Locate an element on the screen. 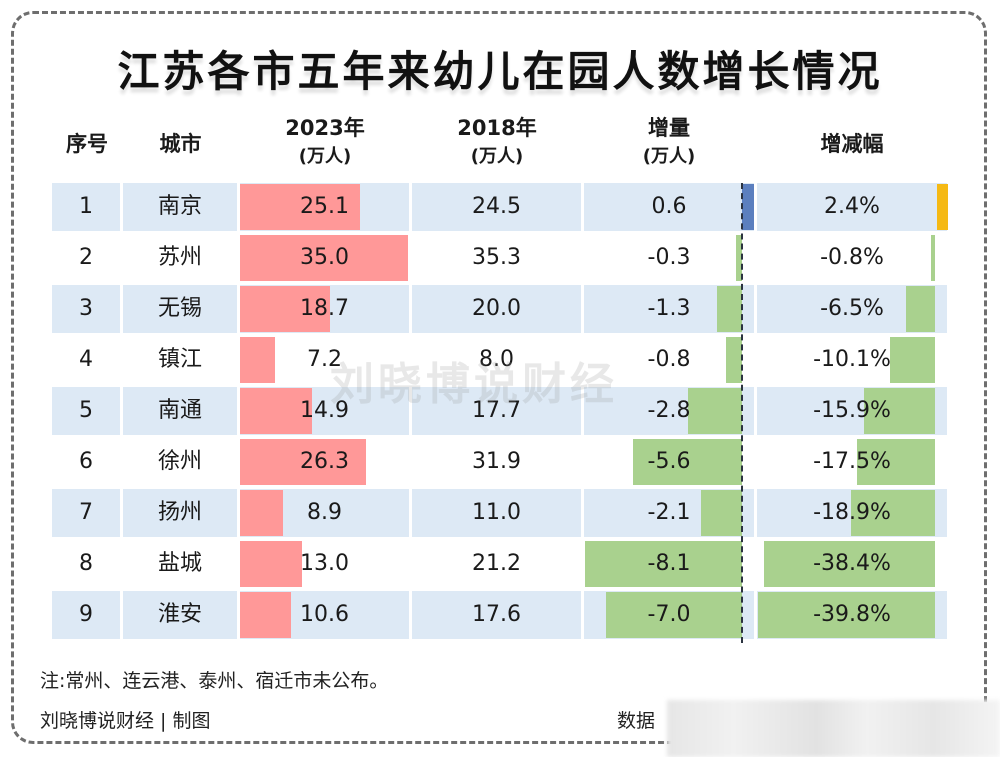 Image resolution: width=1000 pixels, height=757 pixels. cell-y2018: 17.7 is located at coordinates (496, 411).